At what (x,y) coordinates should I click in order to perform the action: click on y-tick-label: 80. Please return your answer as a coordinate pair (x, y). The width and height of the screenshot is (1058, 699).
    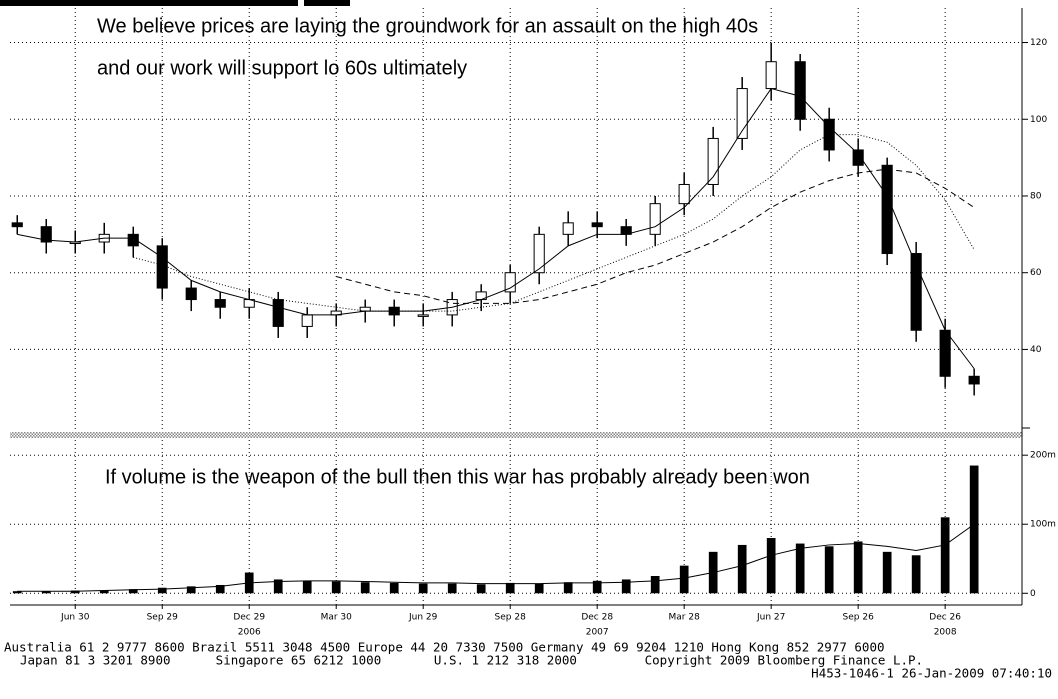
    Looking at the image, I should click on (1036, 196).